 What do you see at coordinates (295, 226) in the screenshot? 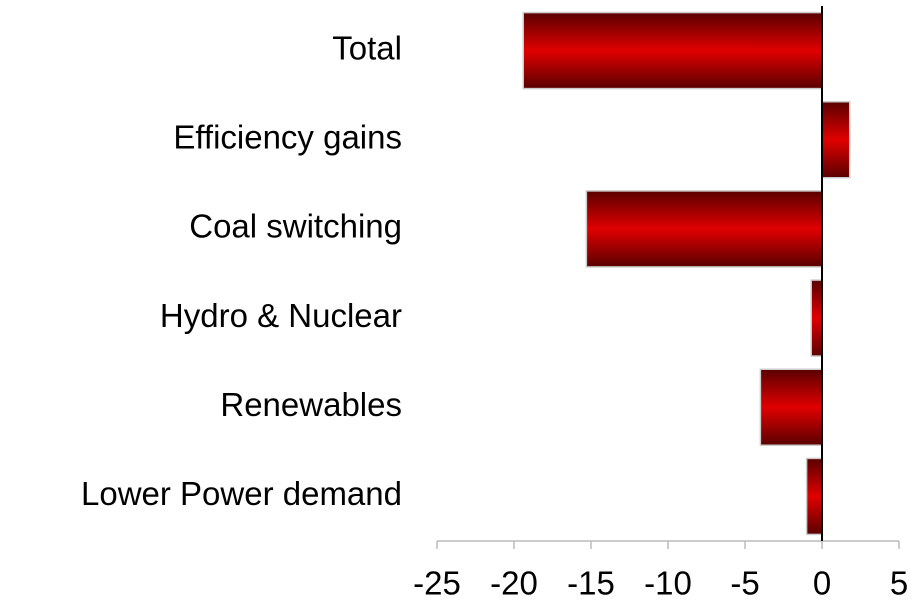
I see `y-tick-label: Coal switching` at bounding box center [295, 226].